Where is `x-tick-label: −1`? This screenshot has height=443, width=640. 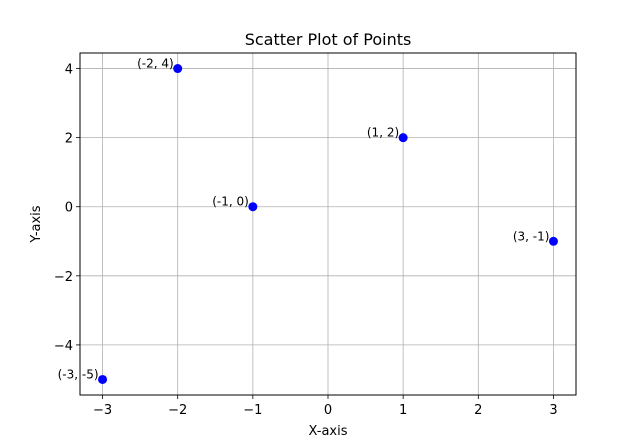
x-tick-label: −1 is located at coordinates (252, 410).